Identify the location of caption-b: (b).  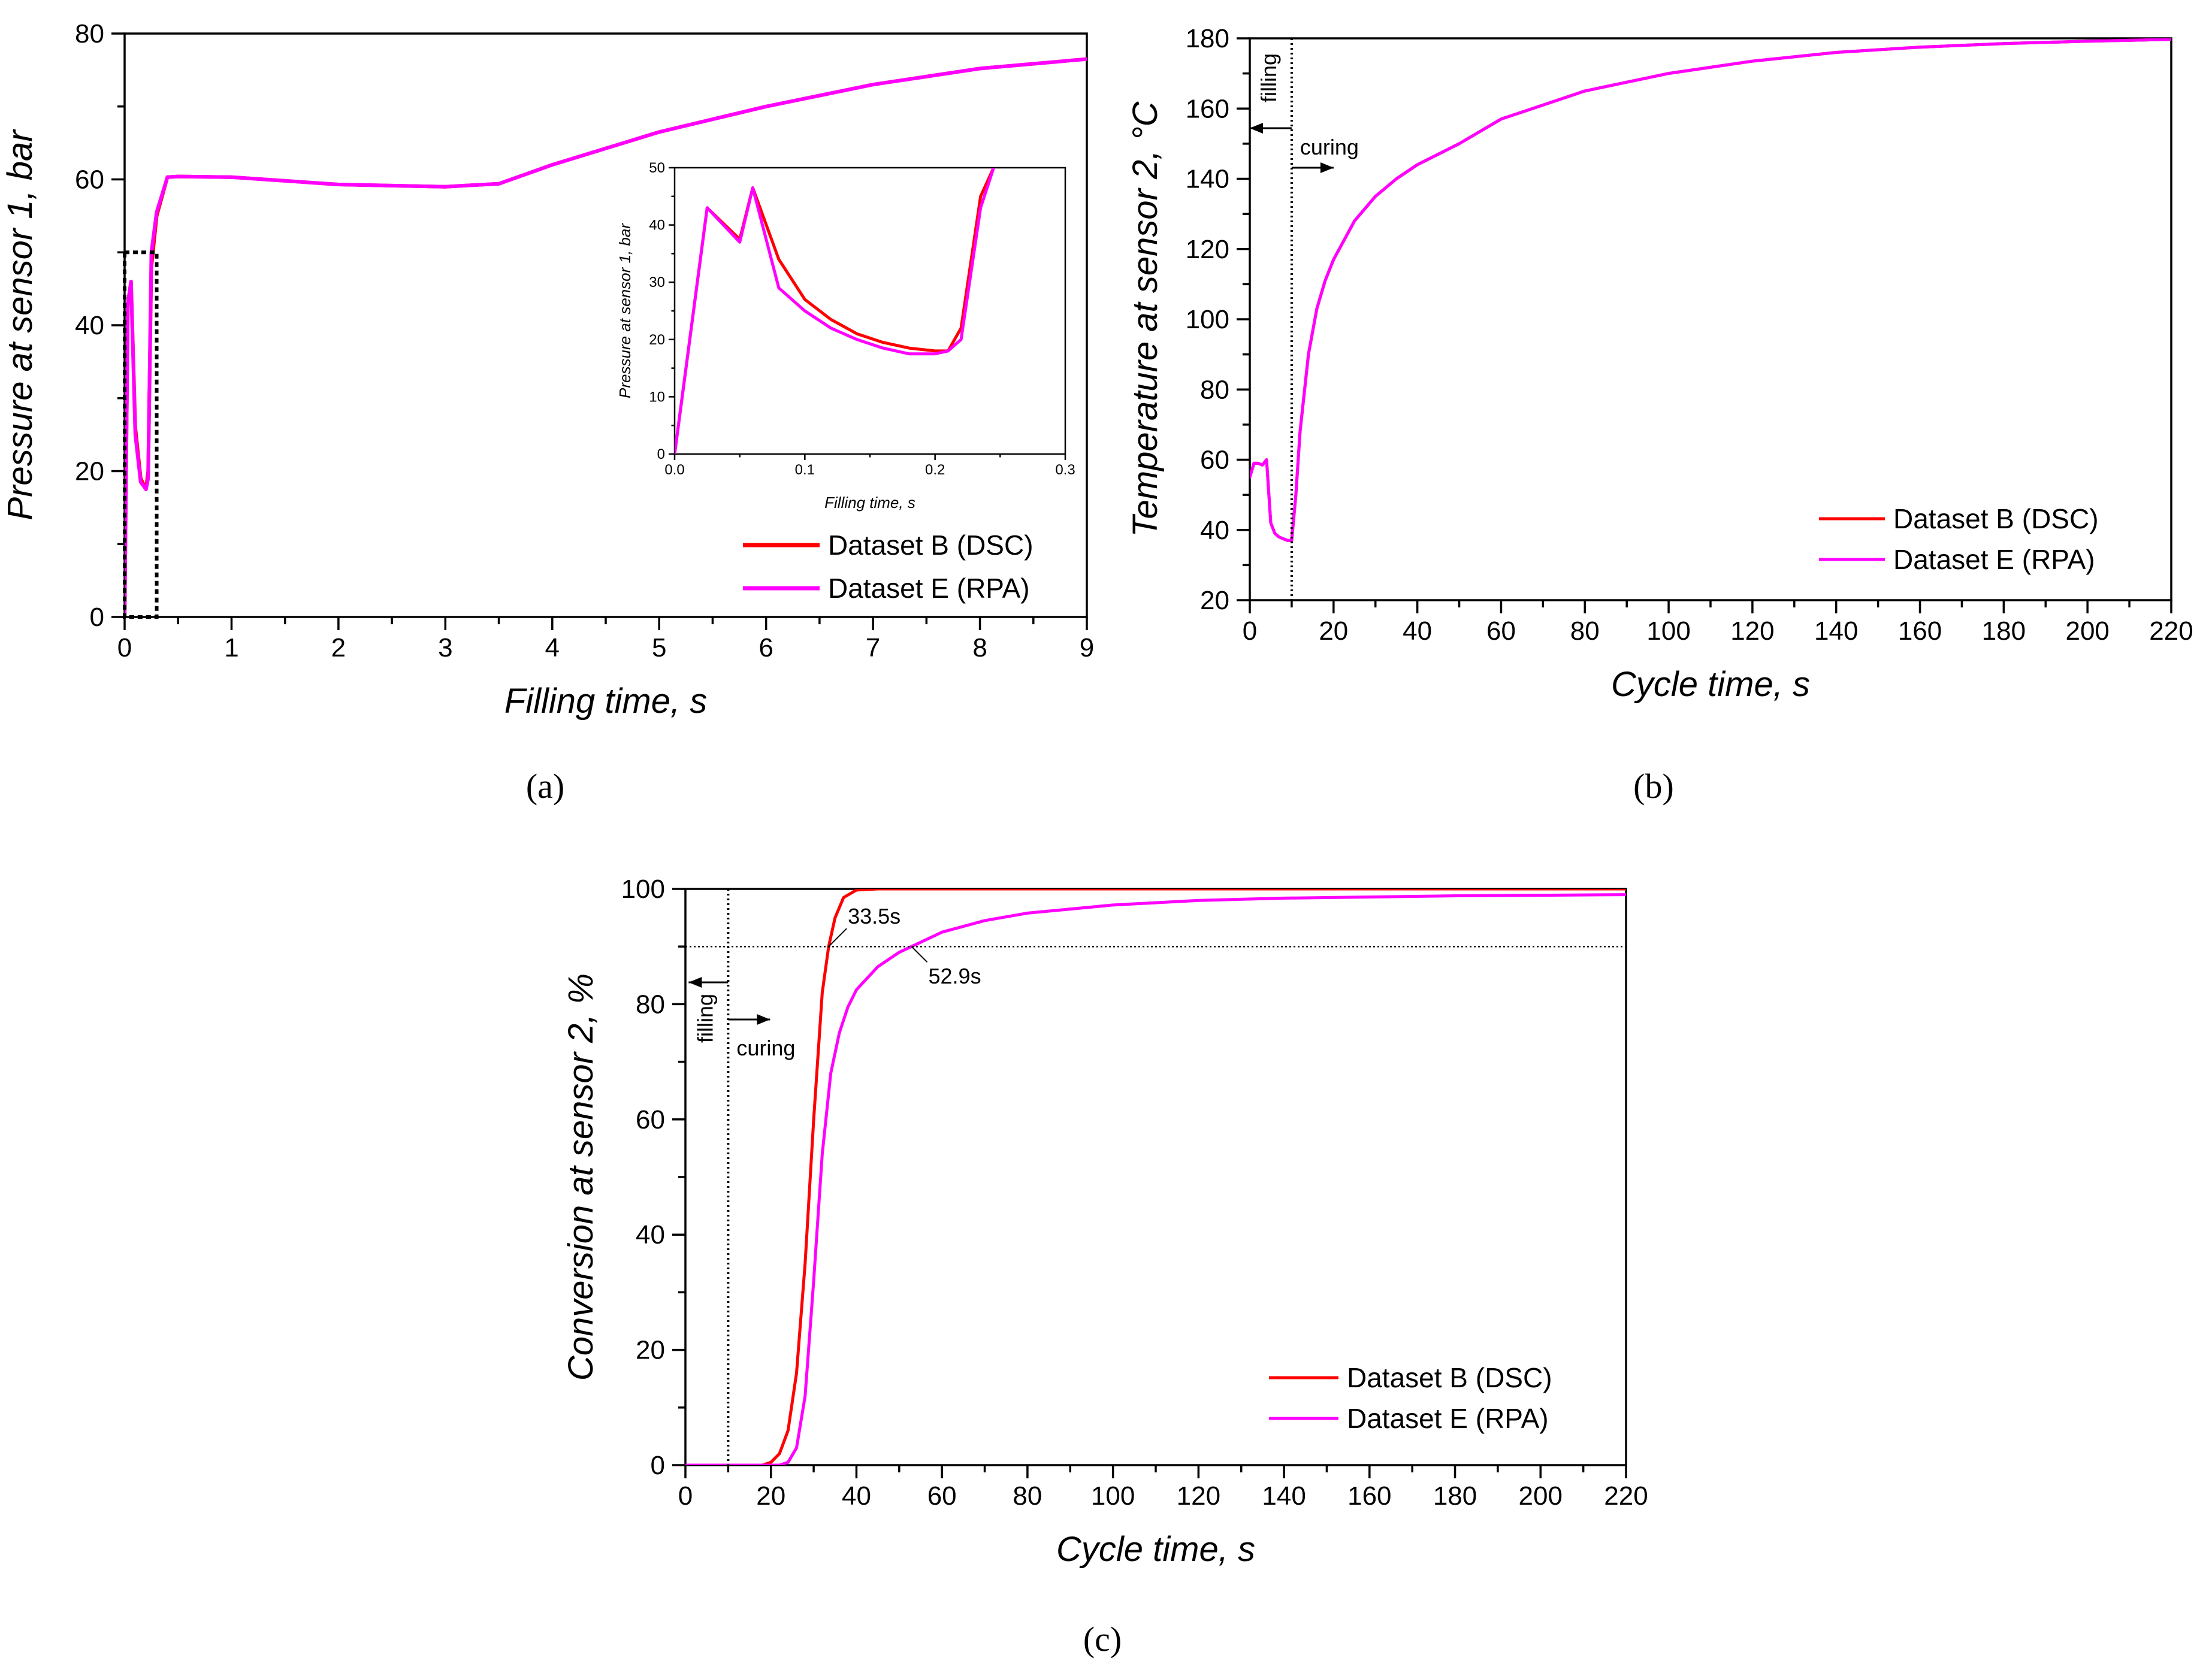
(1653, 787).